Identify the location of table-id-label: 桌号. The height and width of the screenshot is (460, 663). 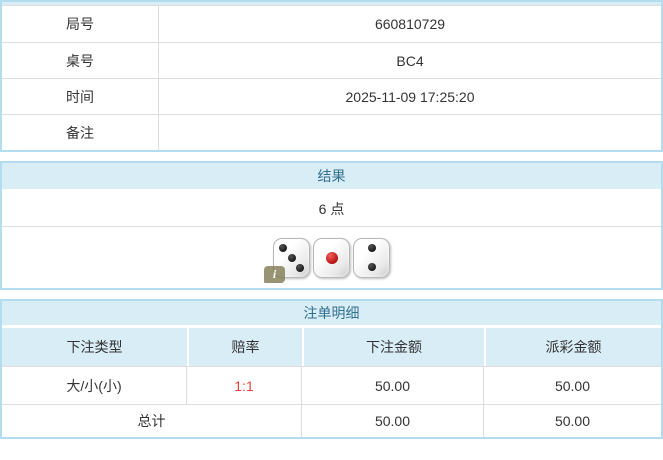
(80, 60).